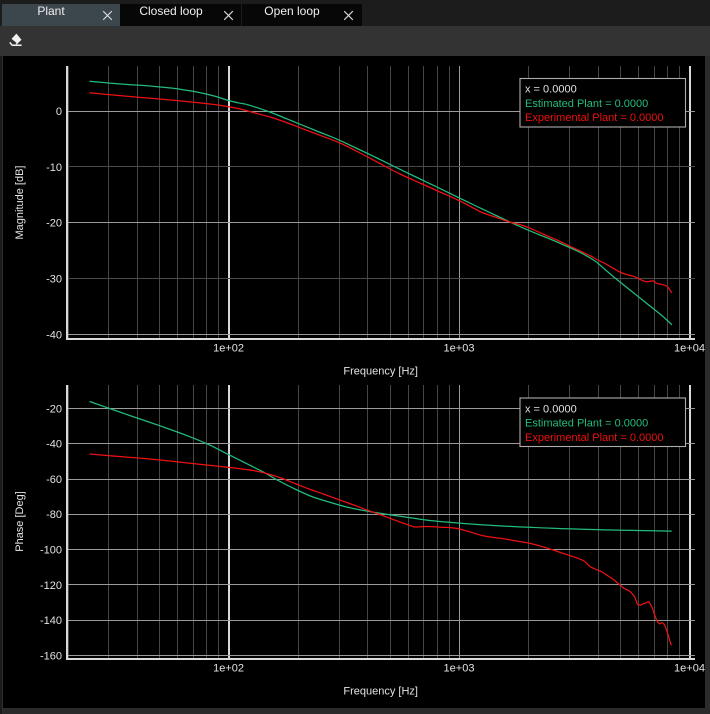 The width and height of the screenshot is (710, 714). Describe the element at coordinates (51, 657) in the screenshot. I see `svg-text: -160` at that location.